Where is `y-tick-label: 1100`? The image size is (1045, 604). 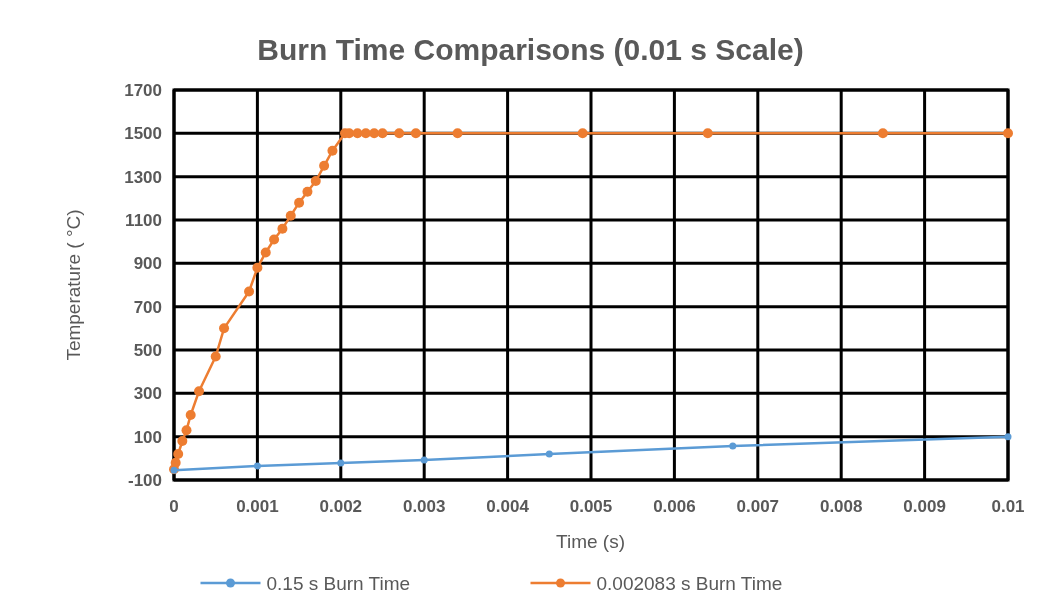 y-tick-label: 1100 is located at coordinates (143, 220).